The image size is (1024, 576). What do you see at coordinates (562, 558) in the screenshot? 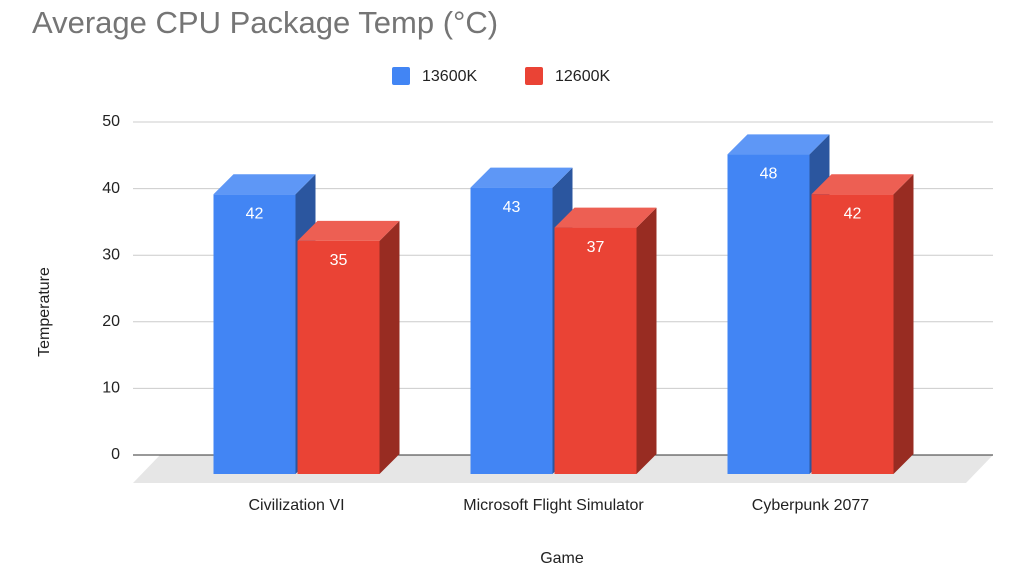
I see `x-axis-title: Game` at bounding box center [562, 558].